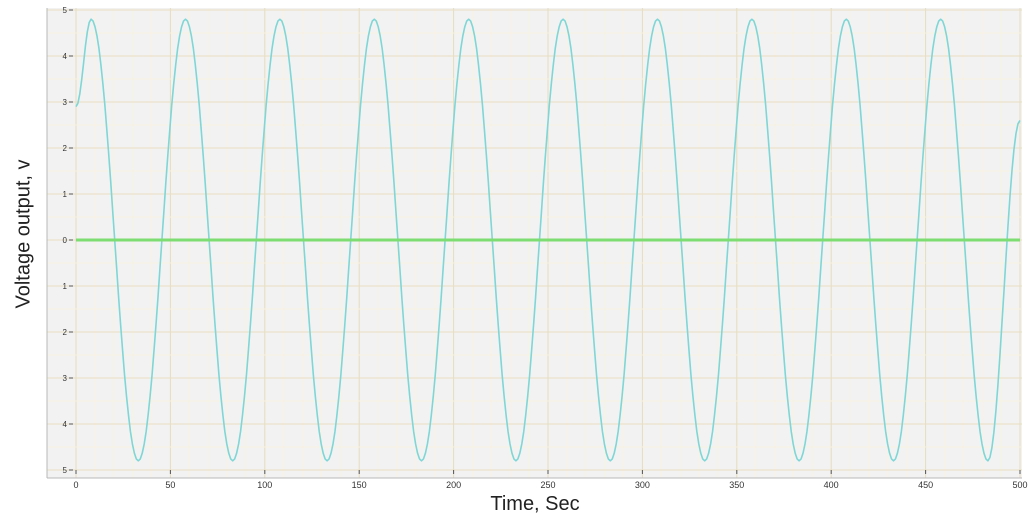  I want to click on y-tick-labels: 5 4 3 2 1 0 1 2 3 4 5, so click(68, 240).